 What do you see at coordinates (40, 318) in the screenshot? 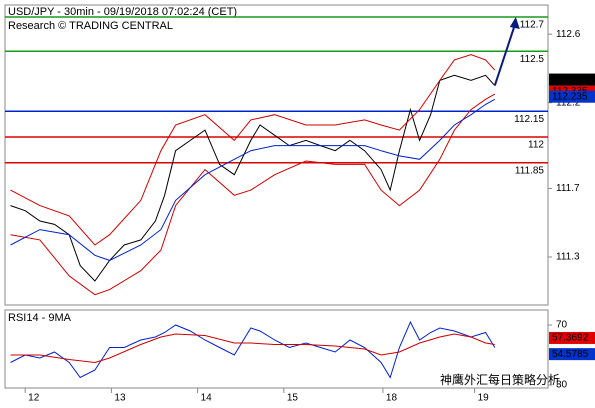
I see `rsi-title: RSI14 - 9MA` at bounding box center [40, 318].